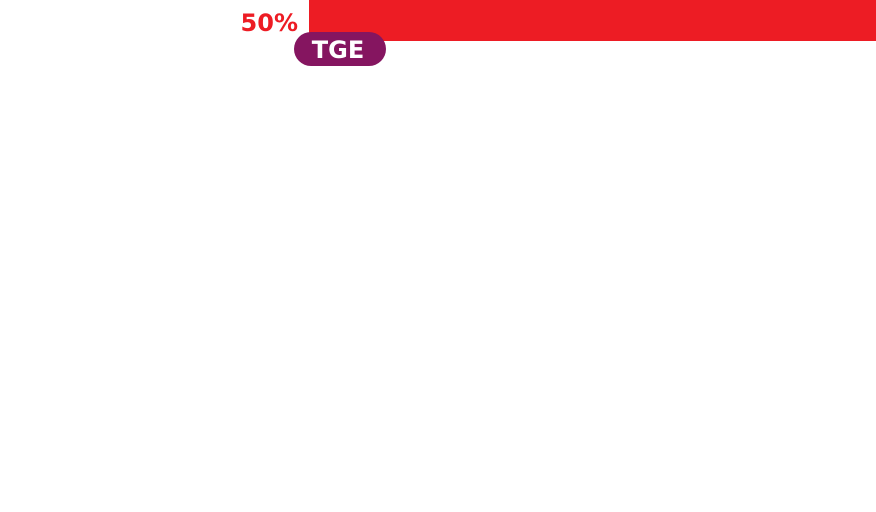 This screenshot has width=876, height=512. Describe the element at coordinates (592, 20) in the screenshot. I see `bar-tge` at that location.